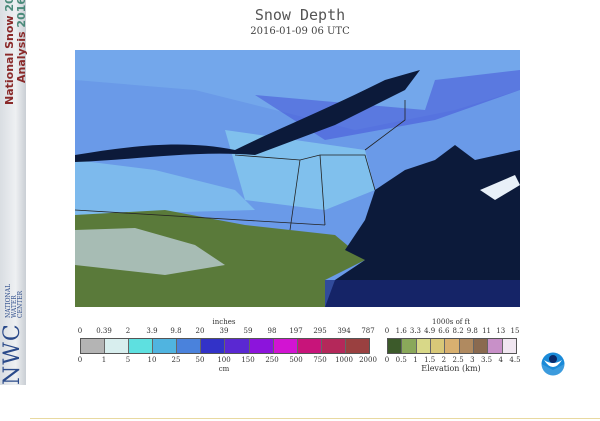  Describe the element at coordinates (12, 354) in the screenshot. I see `nwc-logo: NWC` at that location.